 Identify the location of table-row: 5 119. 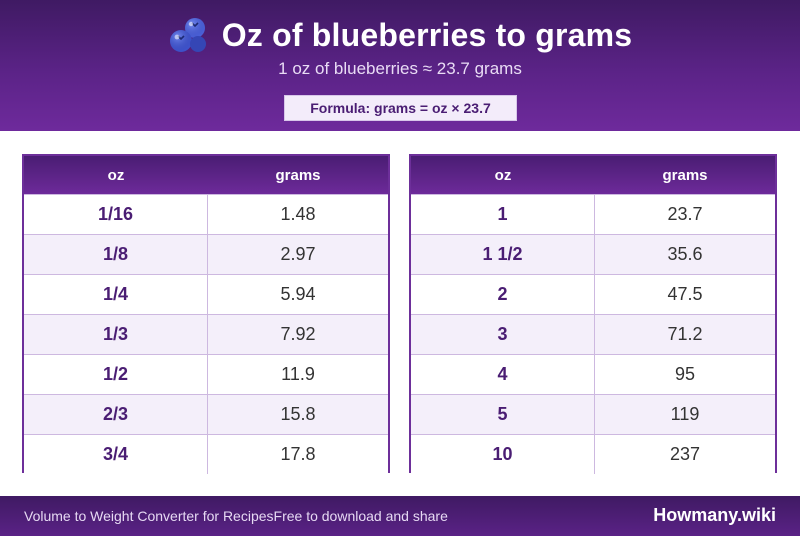
(593, 414).